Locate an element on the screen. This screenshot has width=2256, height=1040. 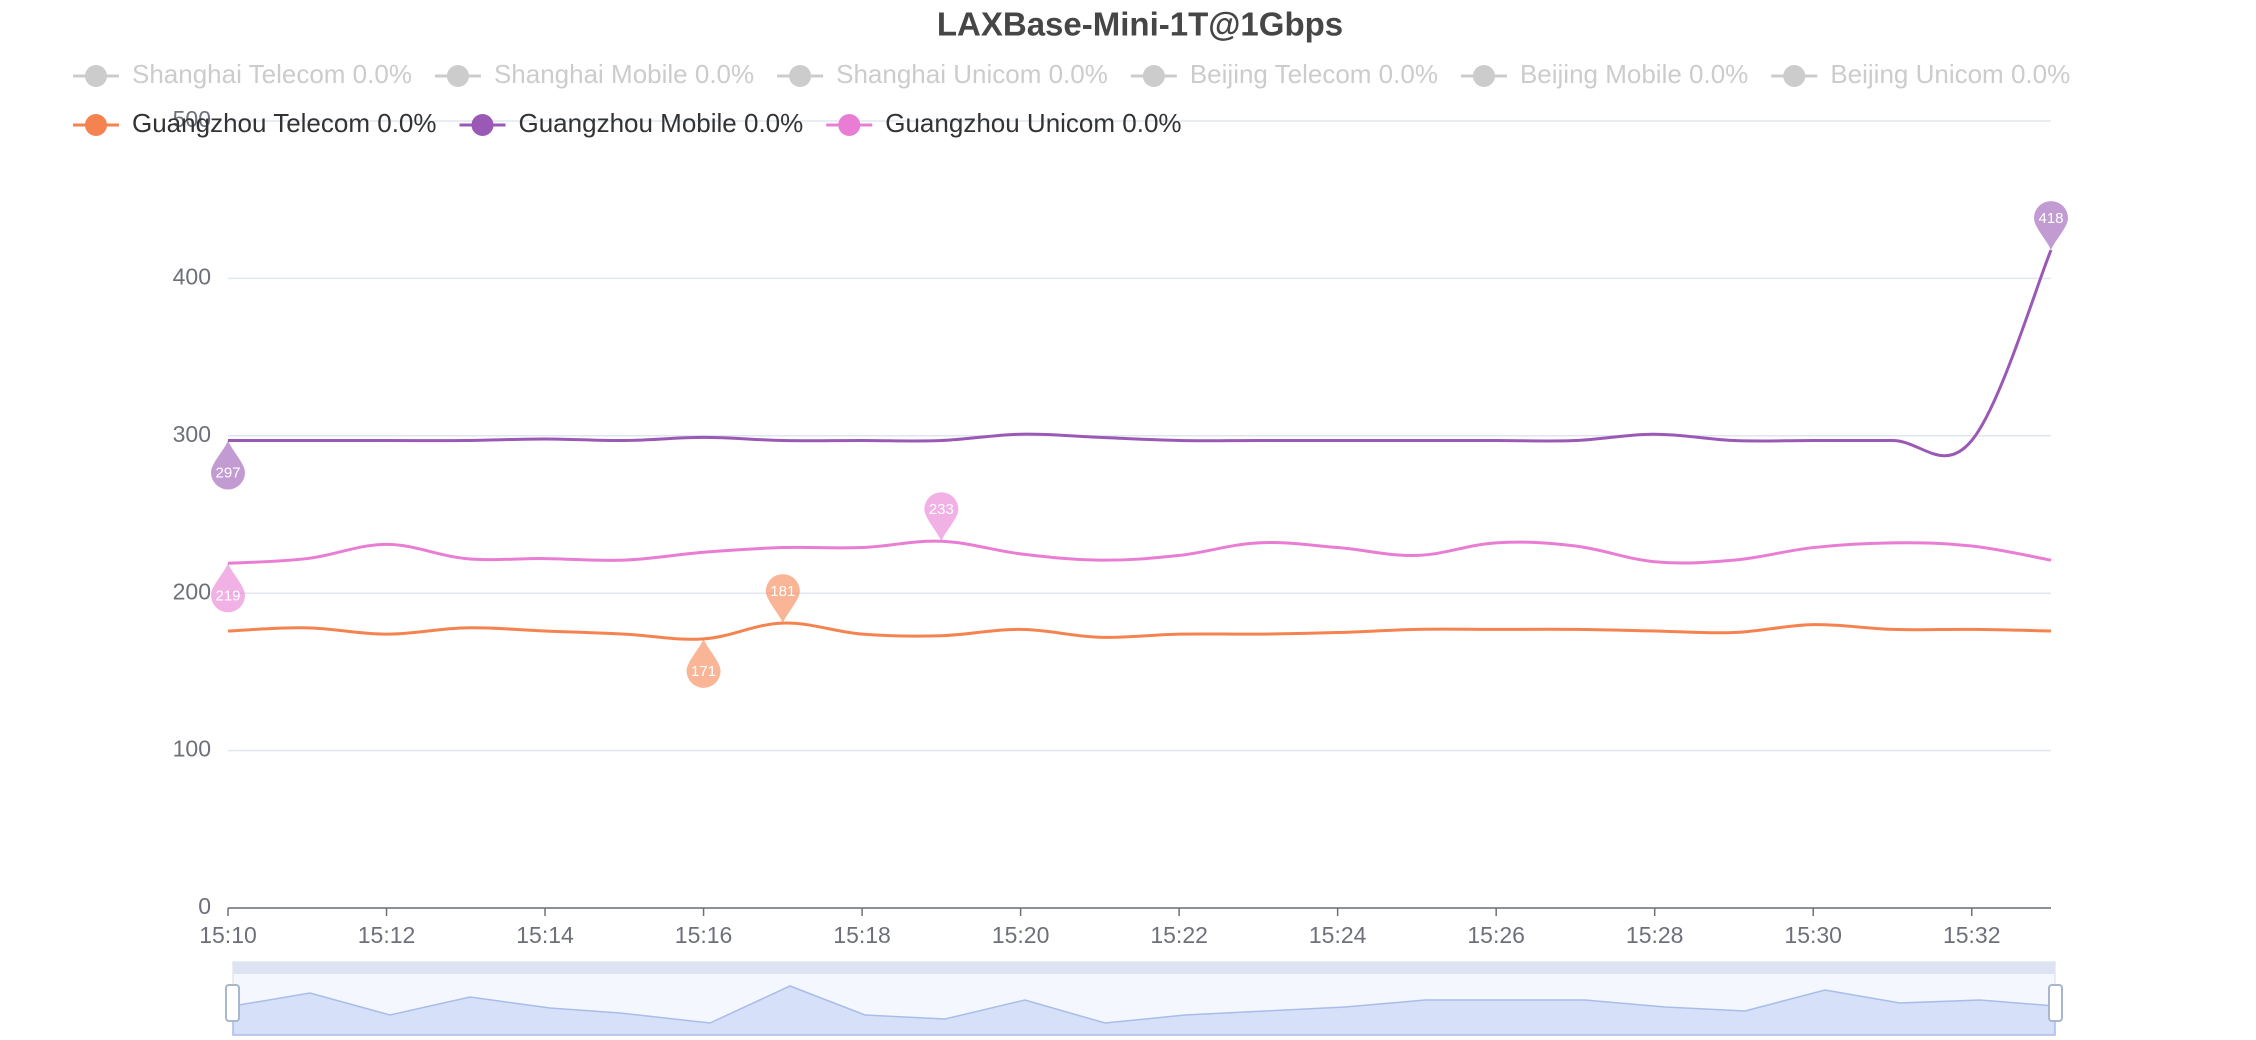
x-tick-label: 15:12 is located at coordinates (387, 935).